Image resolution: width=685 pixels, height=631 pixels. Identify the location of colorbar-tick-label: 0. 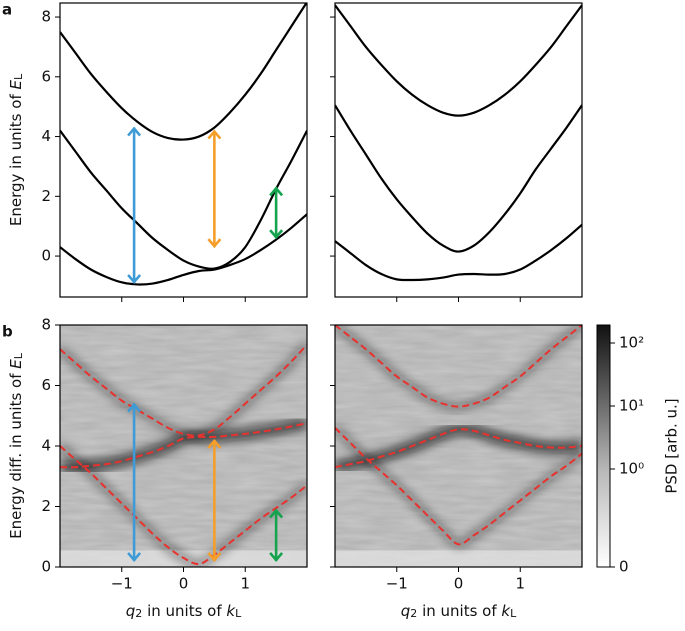
(624, 567).